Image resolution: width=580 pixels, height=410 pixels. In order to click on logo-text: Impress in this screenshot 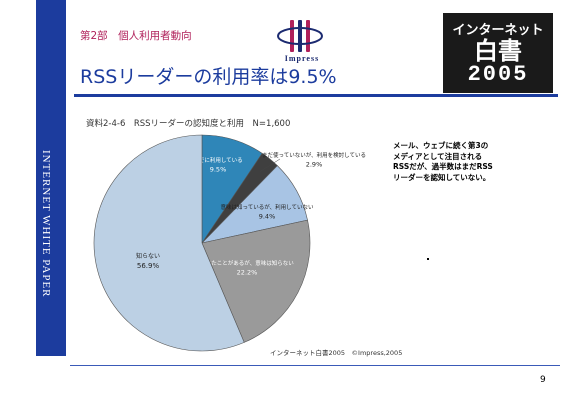, I will do `click(302, 58)`.